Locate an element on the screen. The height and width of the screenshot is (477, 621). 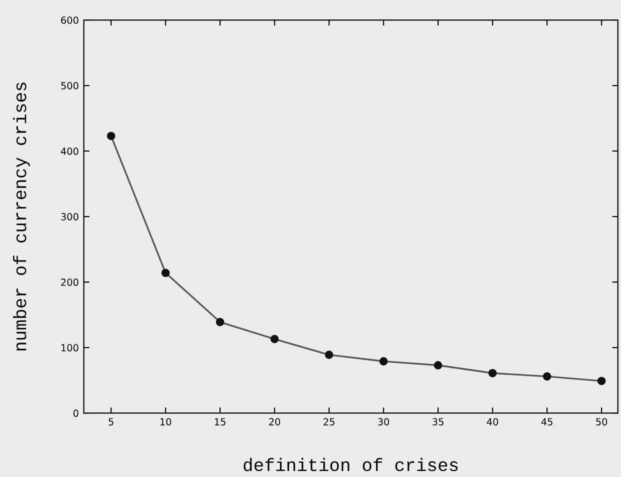
x-tick-label: 10 is located at coordinates (166, 422).